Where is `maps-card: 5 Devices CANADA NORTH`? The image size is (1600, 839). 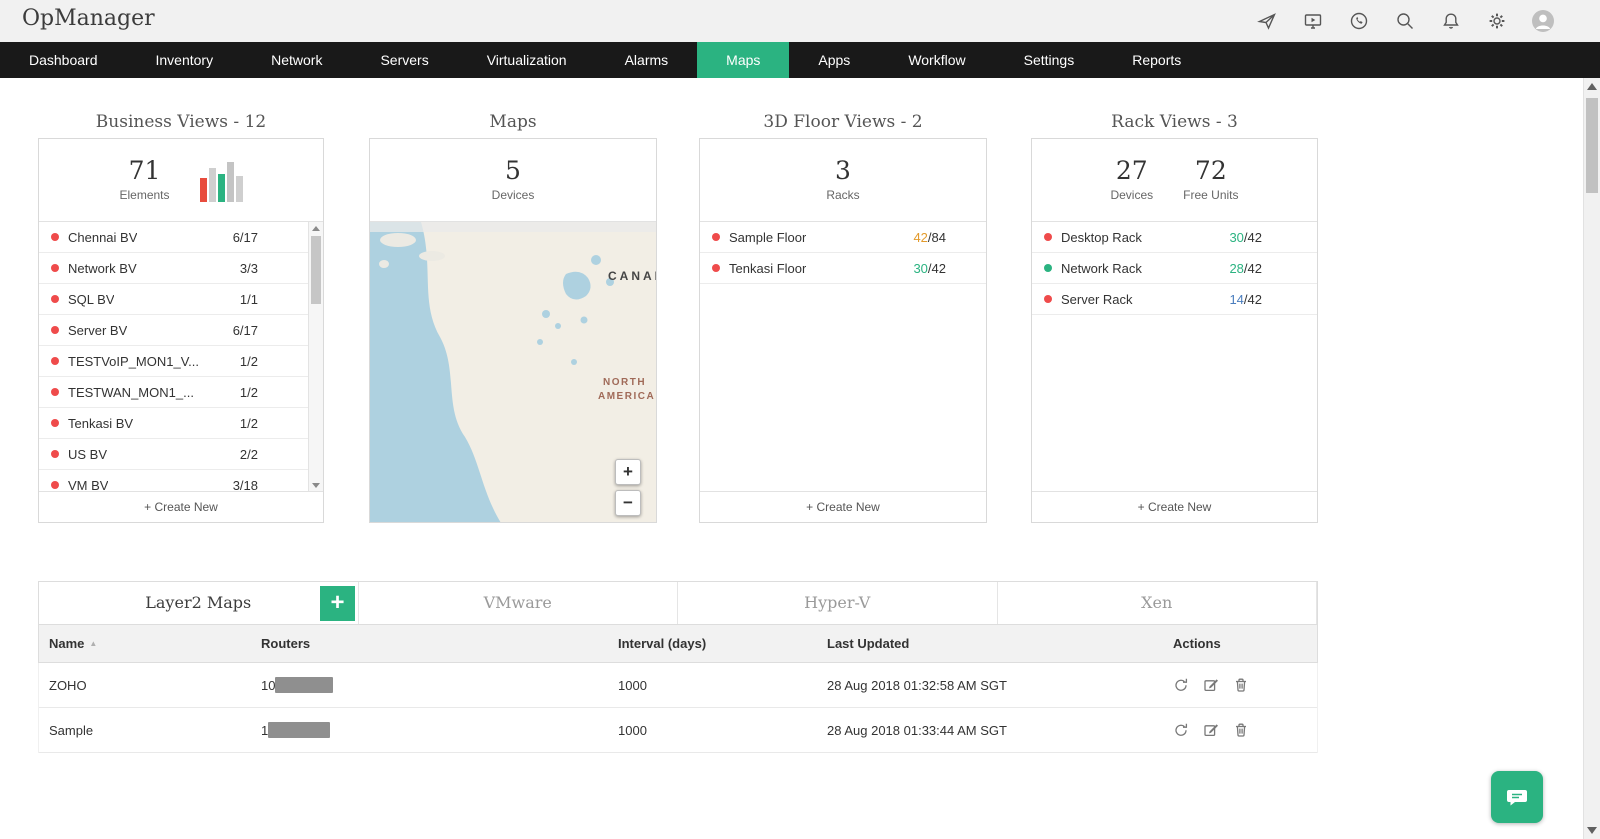
maps-card: 5 Devices CANADA NORTH is located at coordinates (513, 330).